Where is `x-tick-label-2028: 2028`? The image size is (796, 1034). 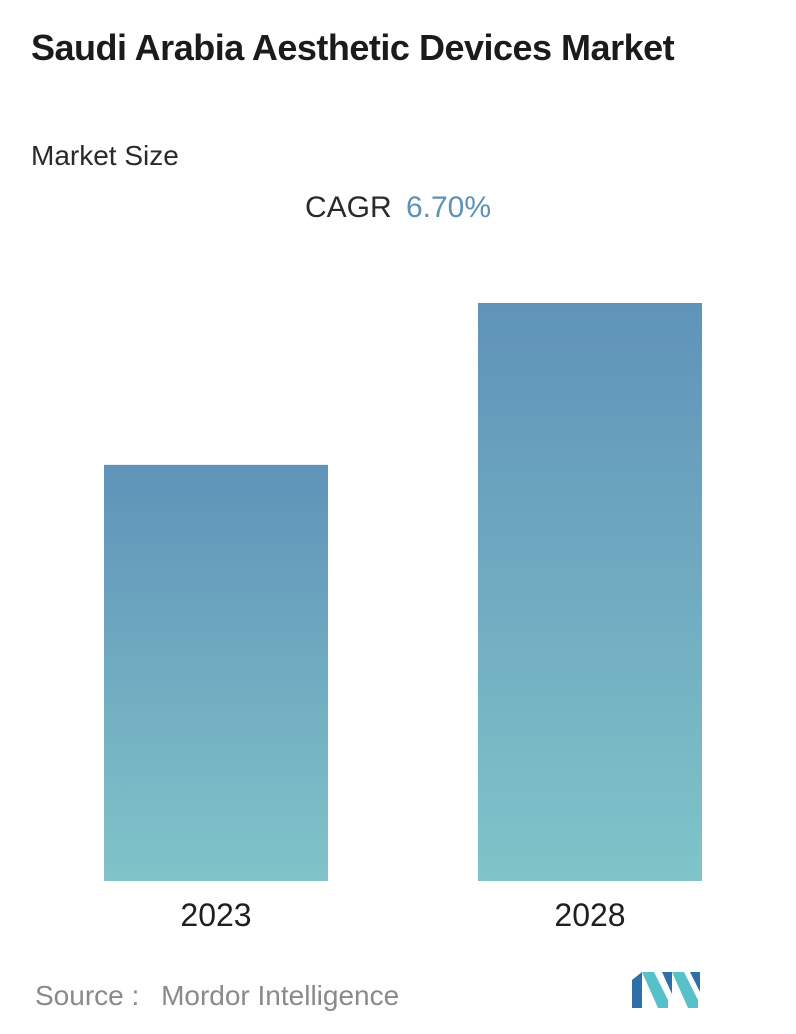
x-tick-label-2028: 2028 is located at coordinates (589, 915).